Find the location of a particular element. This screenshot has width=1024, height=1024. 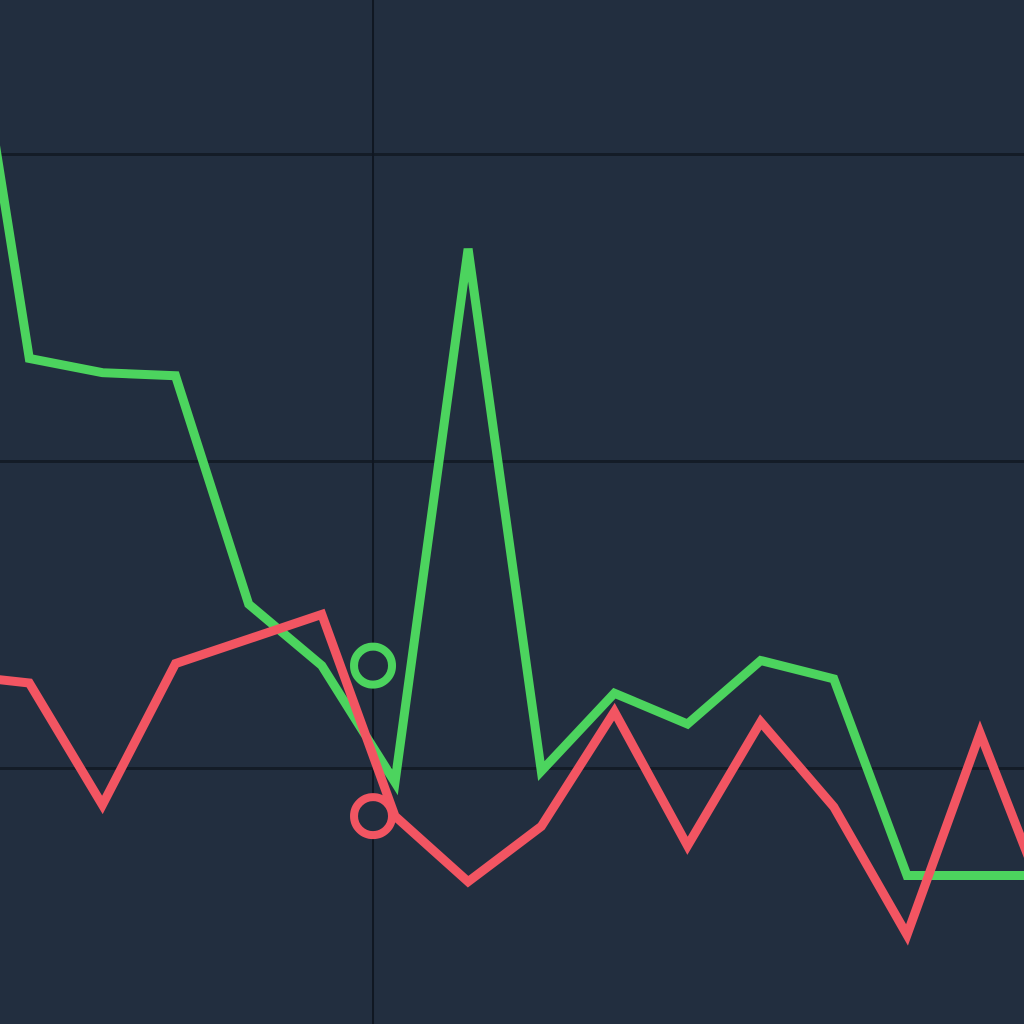

hover-markers is located at coordinates (373, 741).